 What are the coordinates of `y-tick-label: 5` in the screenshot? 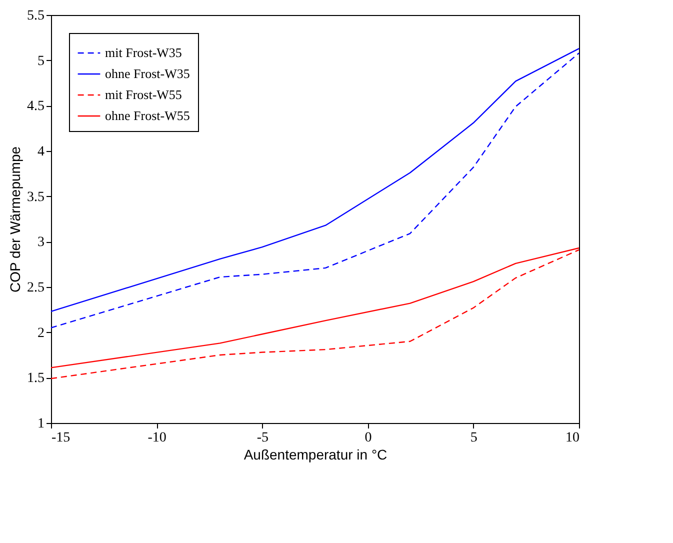 It's located at (41, 61).